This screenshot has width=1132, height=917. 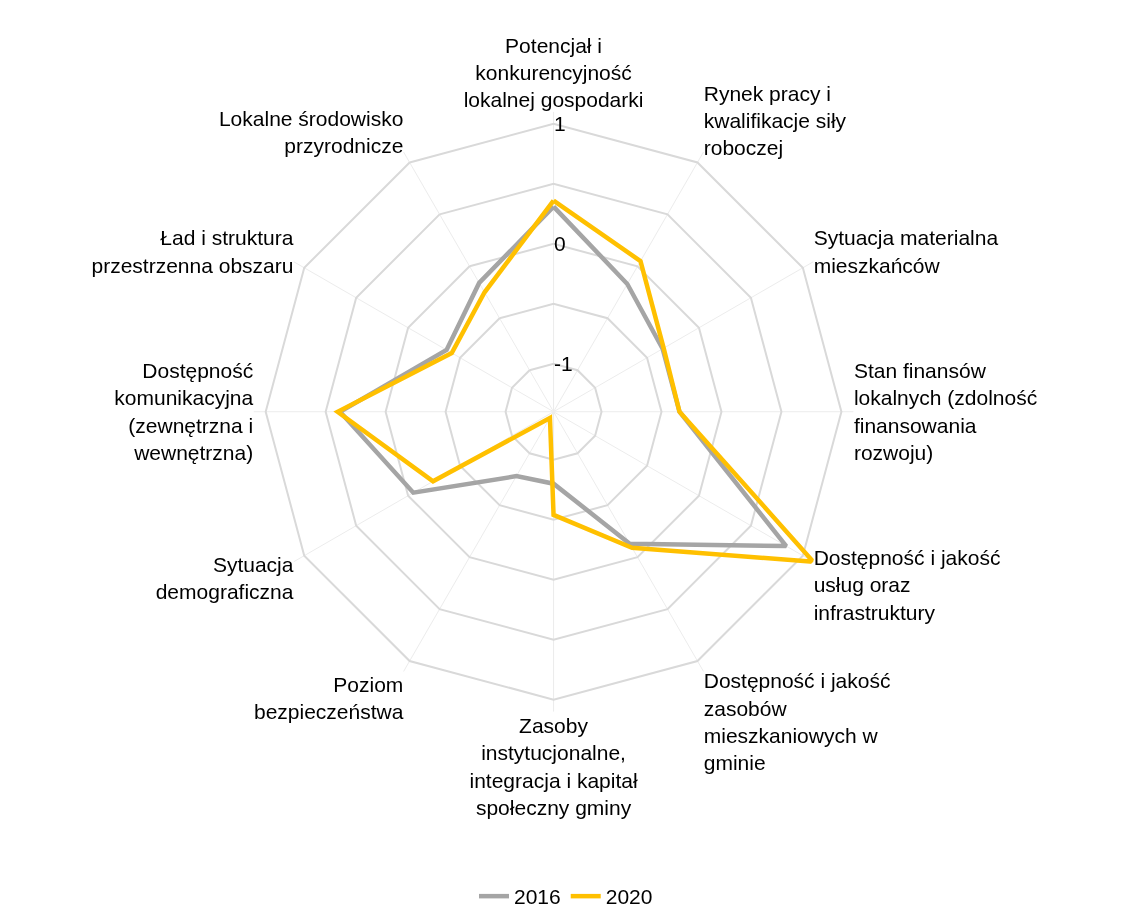 I want to click on spoke-label: Lokalne środowisko przyrodnicze, so click(x=311, y=132).